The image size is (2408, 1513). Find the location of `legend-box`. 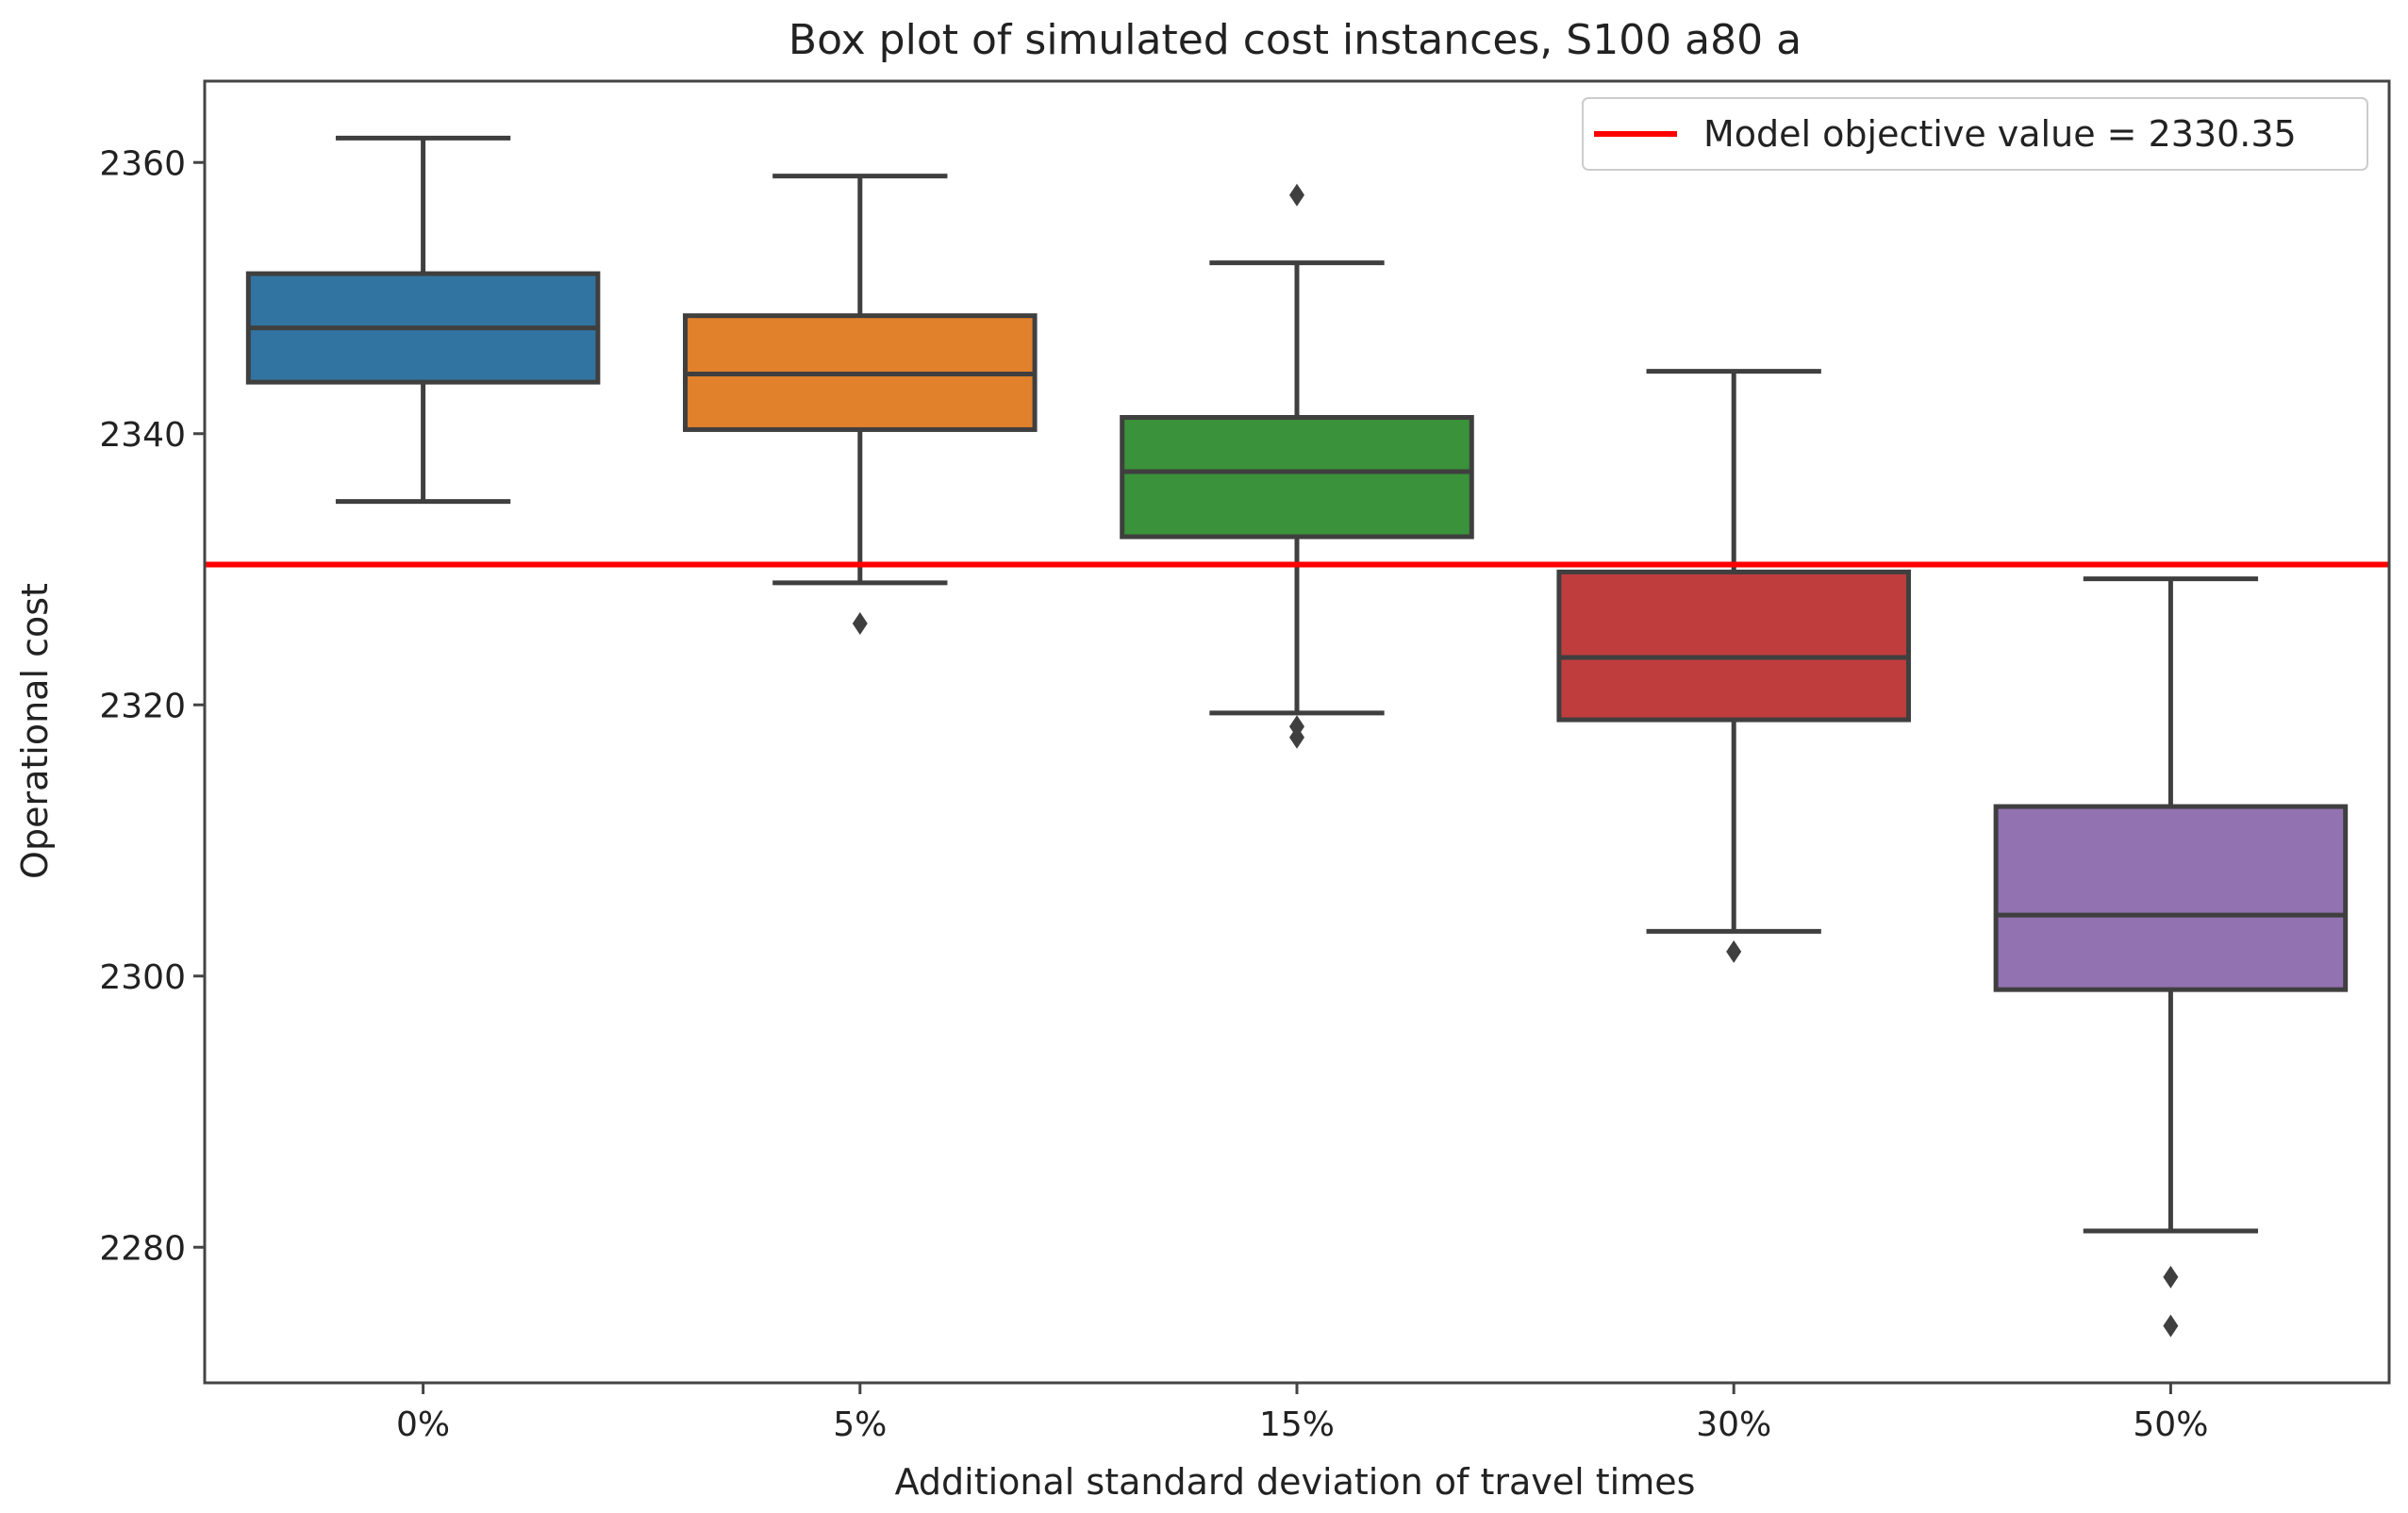

legend-box is located at coordinates (1975, 134).